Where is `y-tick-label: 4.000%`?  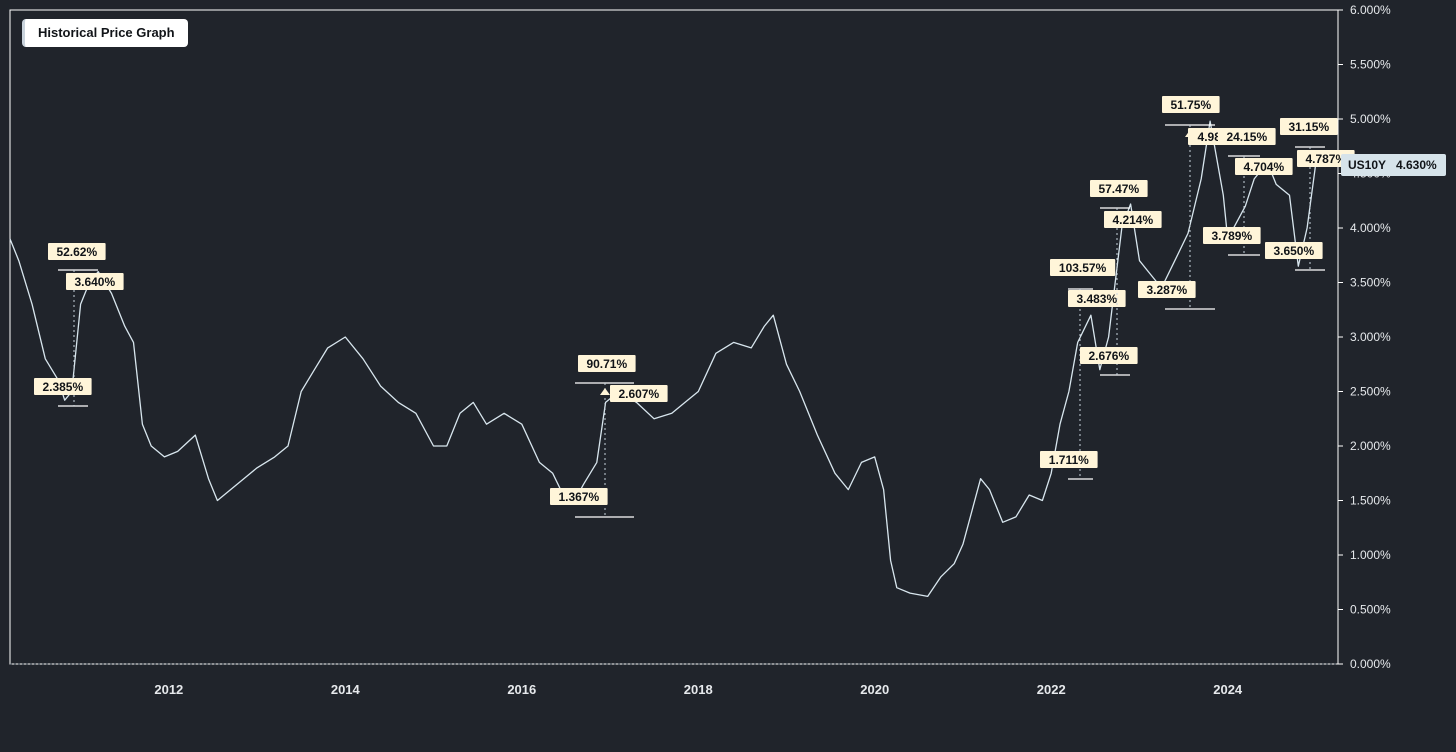 y-tick-label: 4.000% is located at coordinates (1370, 228).